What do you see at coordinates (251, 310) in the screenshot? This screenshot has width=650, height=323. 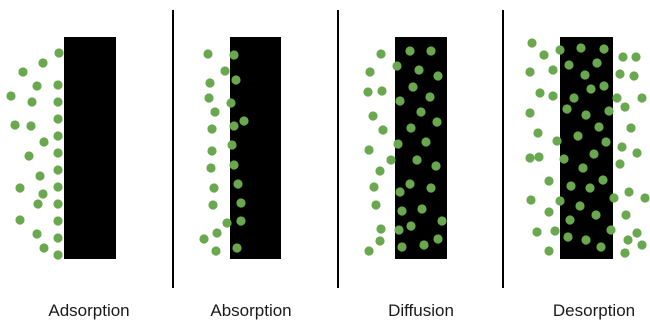 I see `label-absorption: Absorption` at bounding box center [251, 310].